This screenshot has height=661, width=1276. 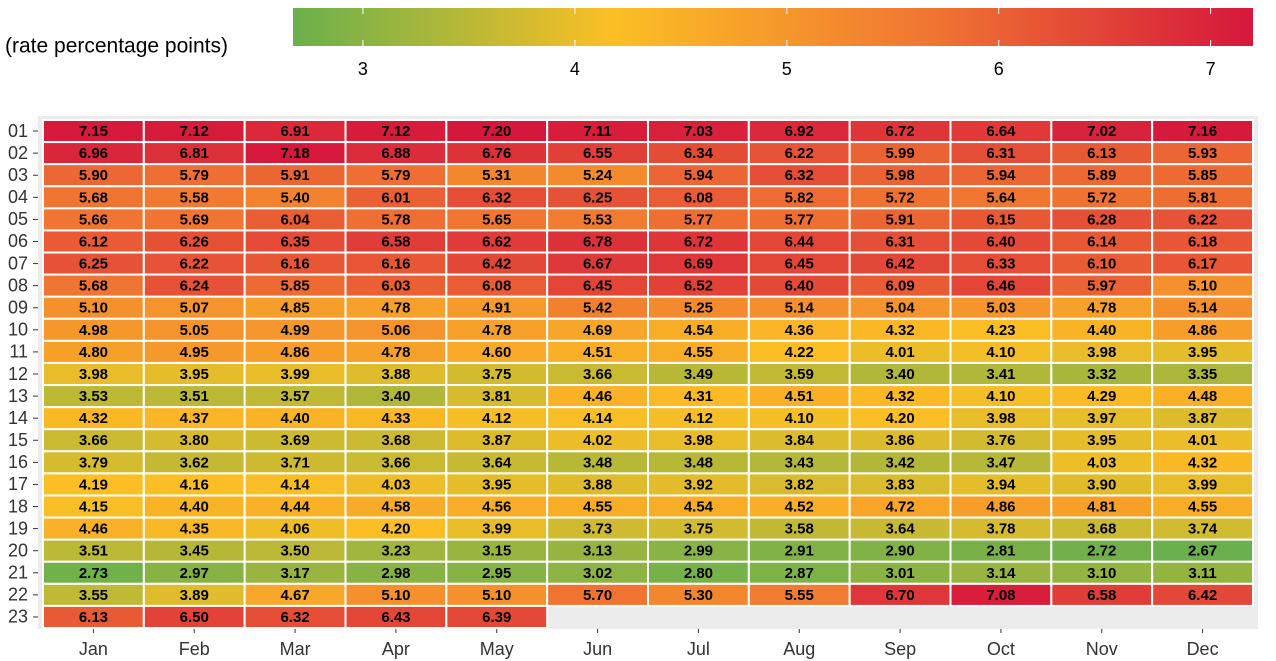 I want to click on cell-label: 6.32, so click(x=496, y=197).